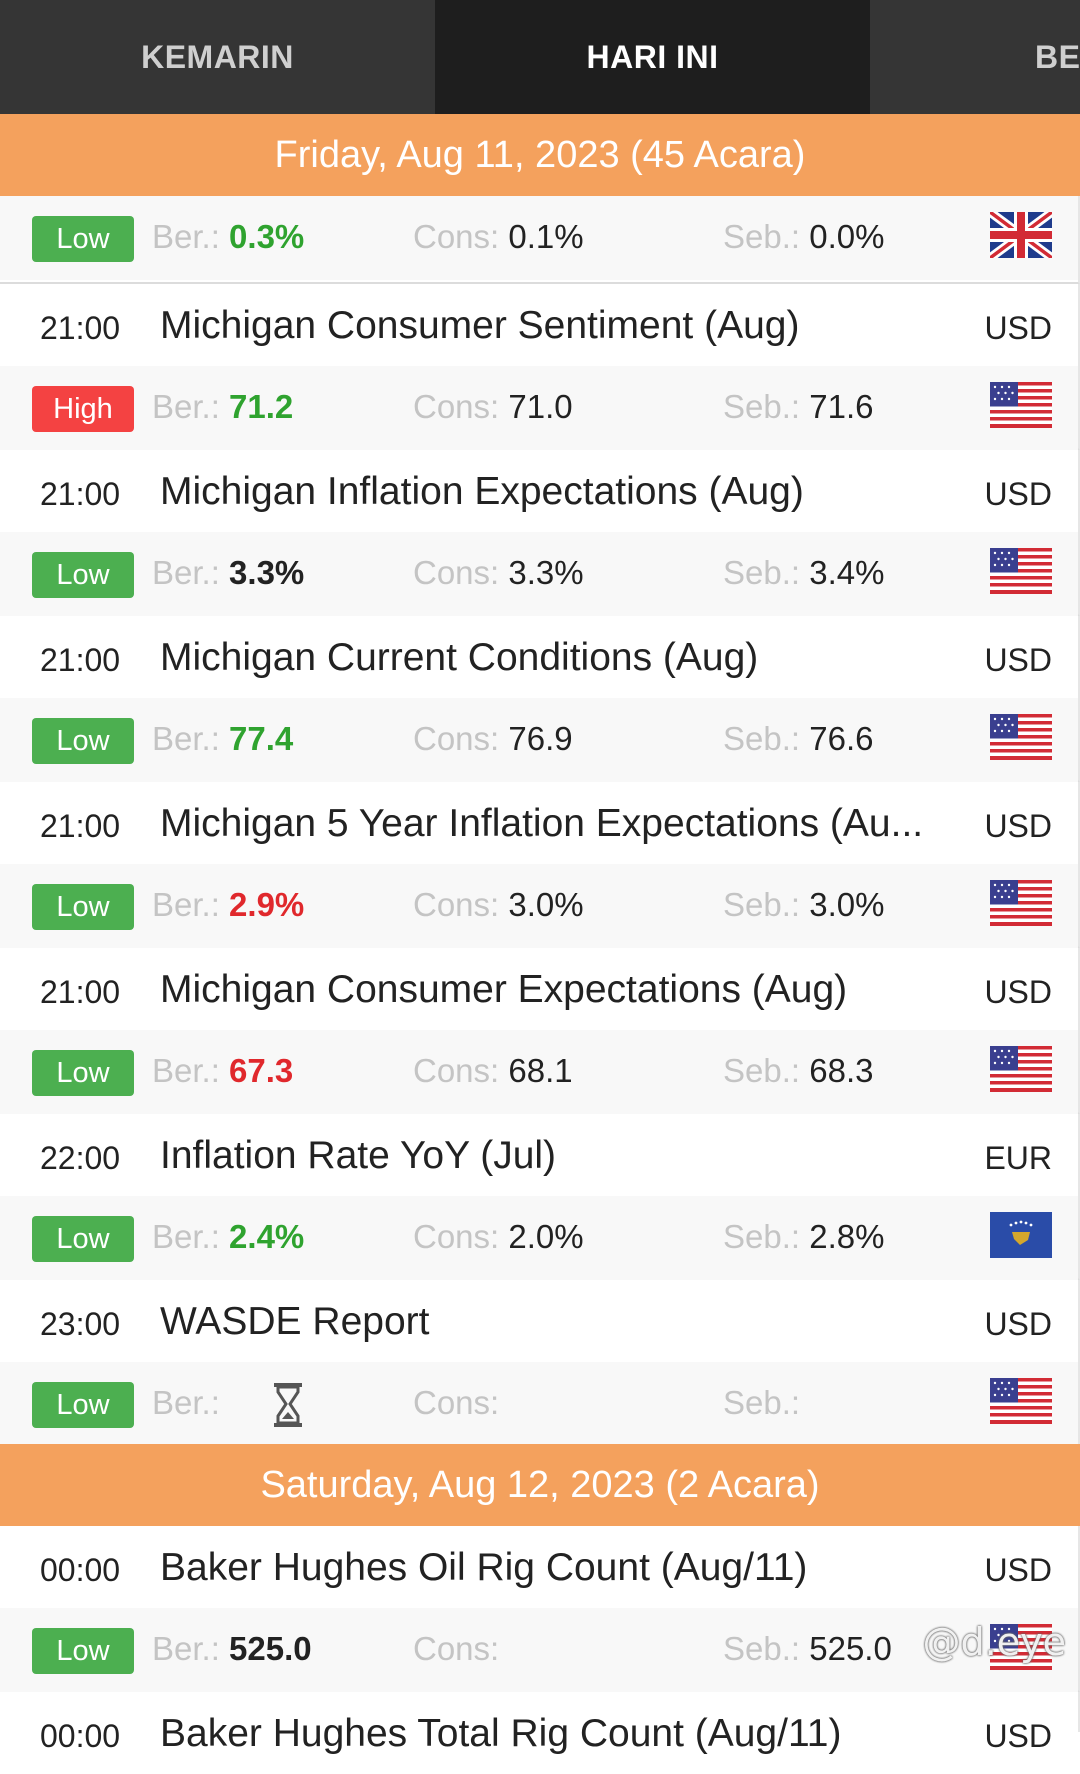 This screenshot has height=1774, width=1080. I want to click on previous-value: 71.6, so click(841, 406).